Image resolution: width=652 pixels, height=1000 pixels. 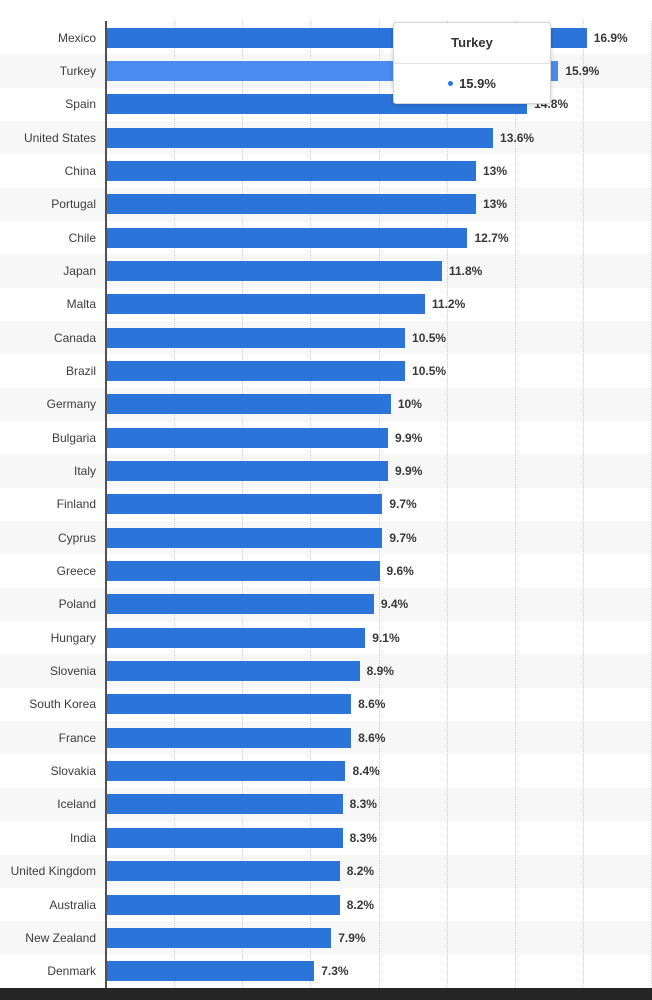 I want to click on category-label: Mexico, so click(x=76, y=37).